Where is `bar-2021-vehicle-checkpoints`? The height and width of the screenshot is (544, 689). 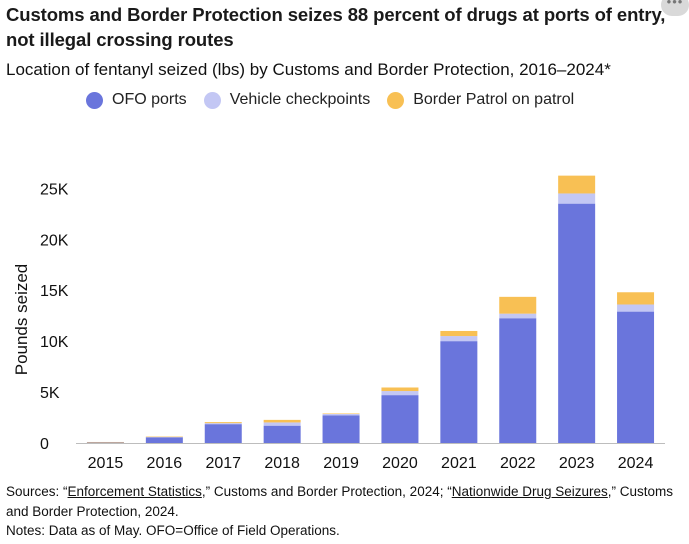 bar-2021-vehicle-checkpoints is located at coordinates (459, 339).